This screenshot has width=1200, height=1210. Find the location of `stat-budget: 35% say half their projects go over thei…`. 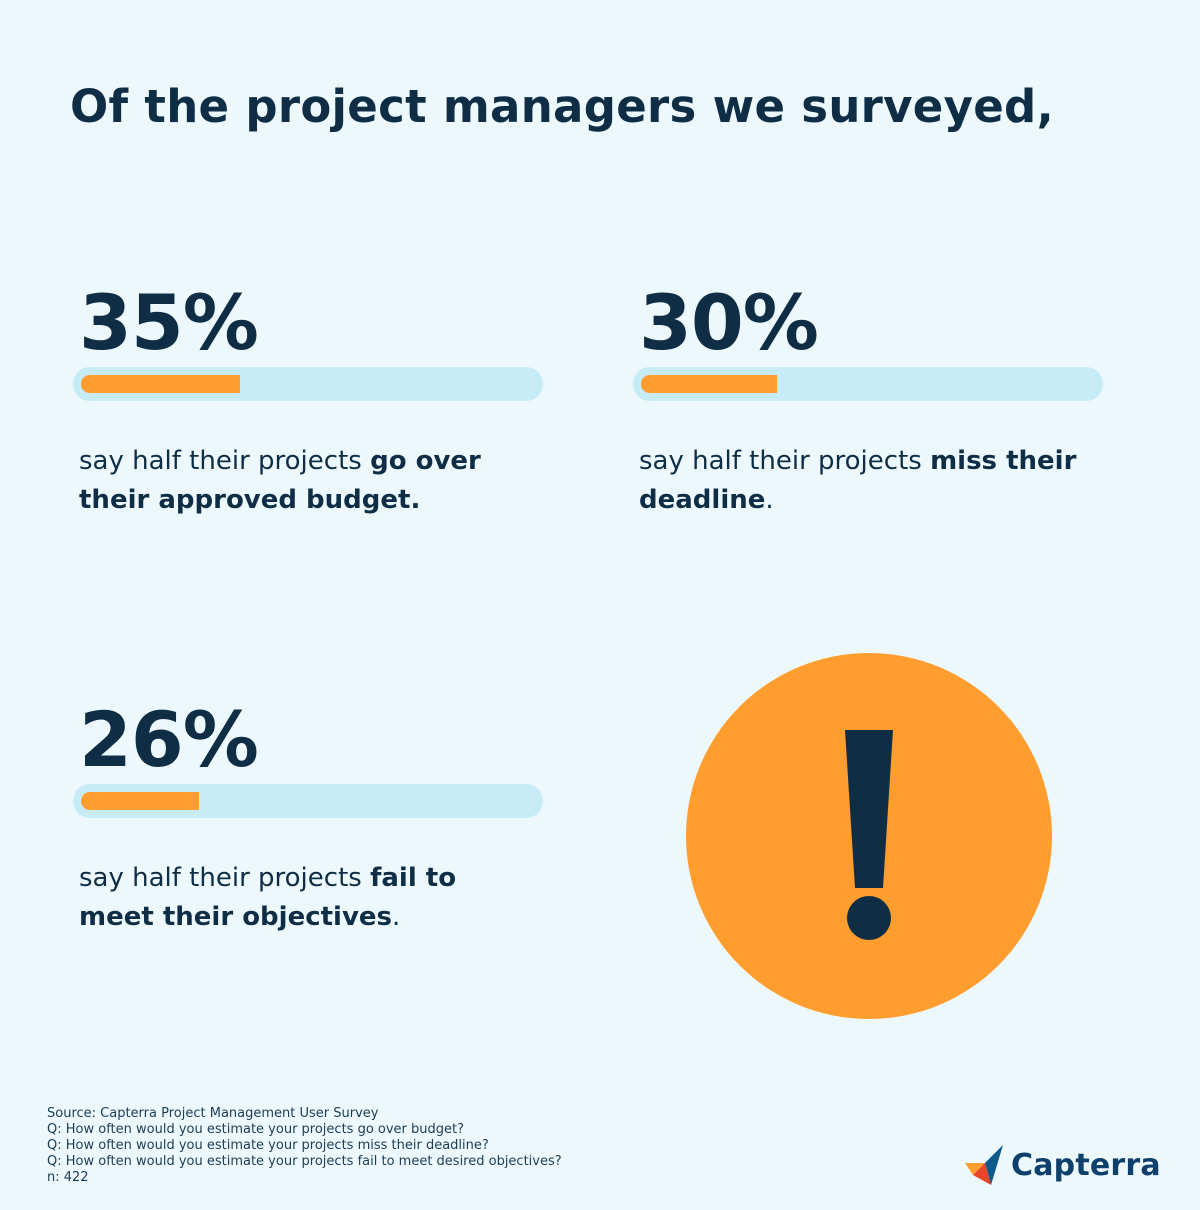

stat-budget: 35% say half their projects go over thei… is located at coordinates (308, 396).